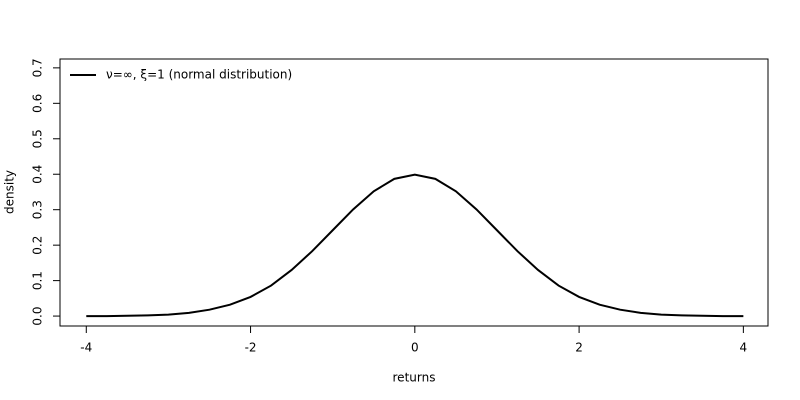  What do you see at coordinates (38, 103) in the screenshot?
I see `y-tick-label: 0.6` at bounding box center [38, 103].